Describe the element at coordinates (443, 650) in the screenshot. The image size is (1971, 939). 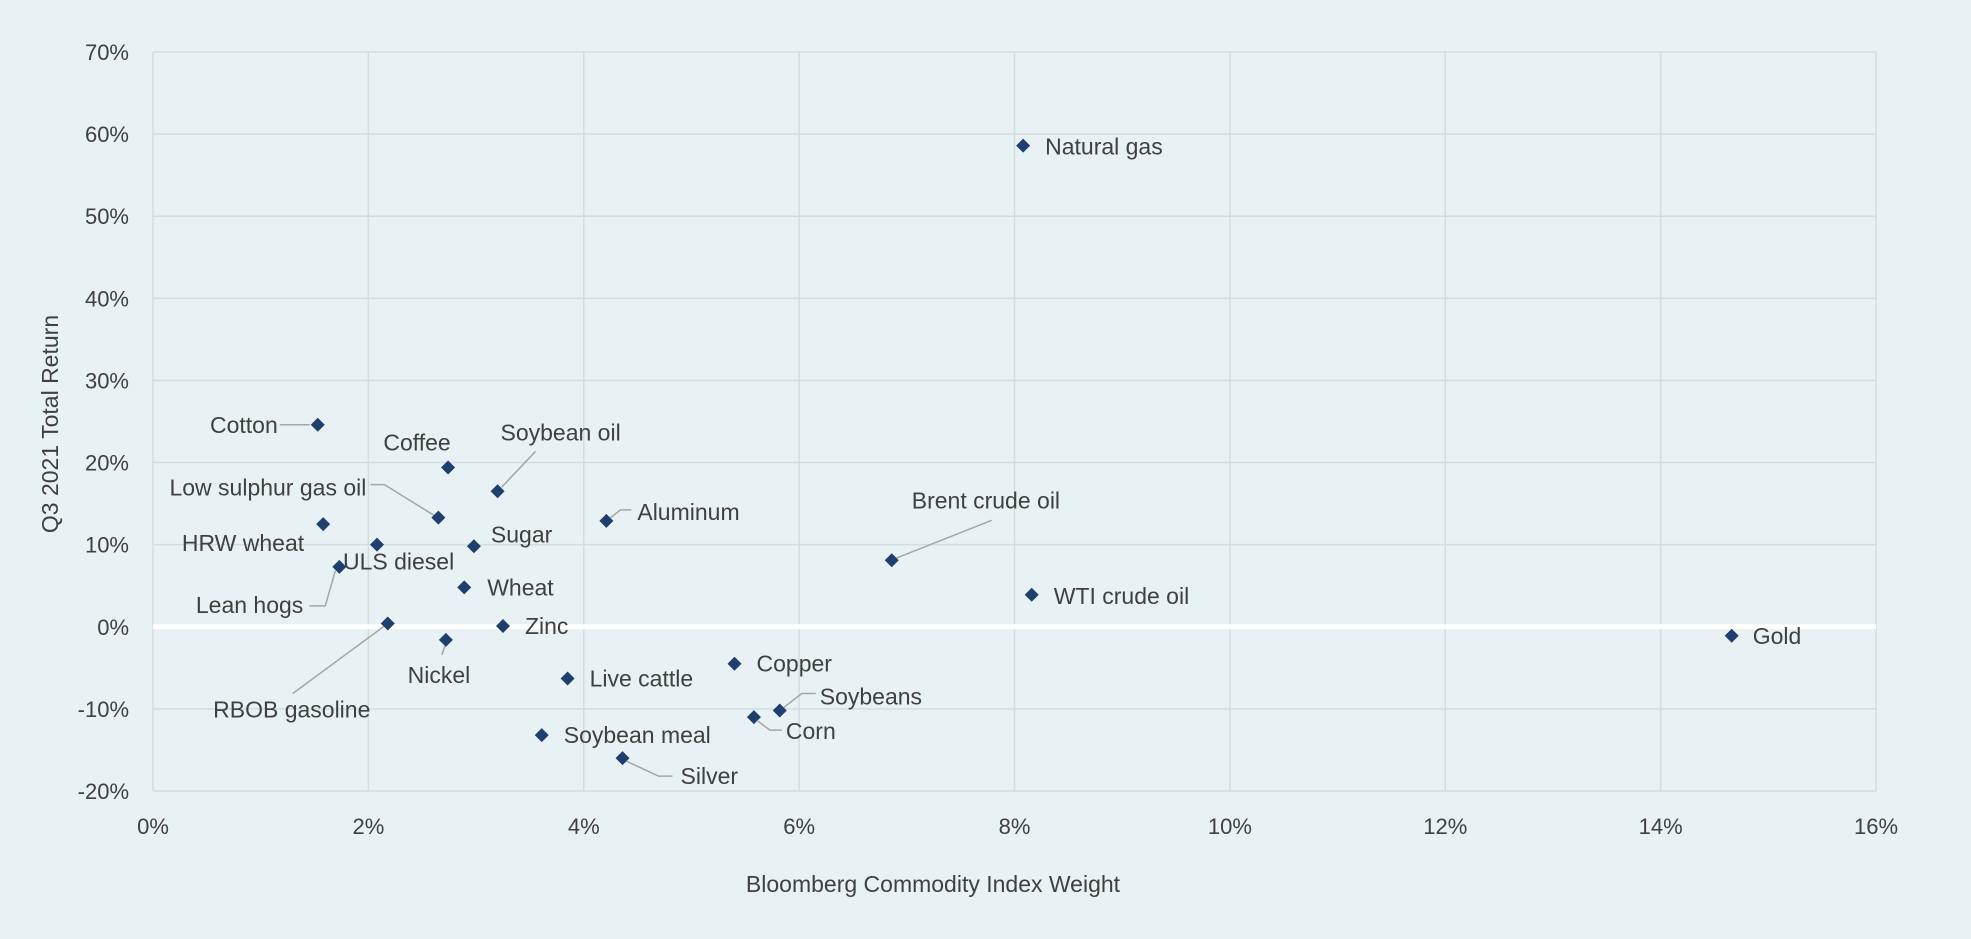
I see `leader-nickel` at that location.